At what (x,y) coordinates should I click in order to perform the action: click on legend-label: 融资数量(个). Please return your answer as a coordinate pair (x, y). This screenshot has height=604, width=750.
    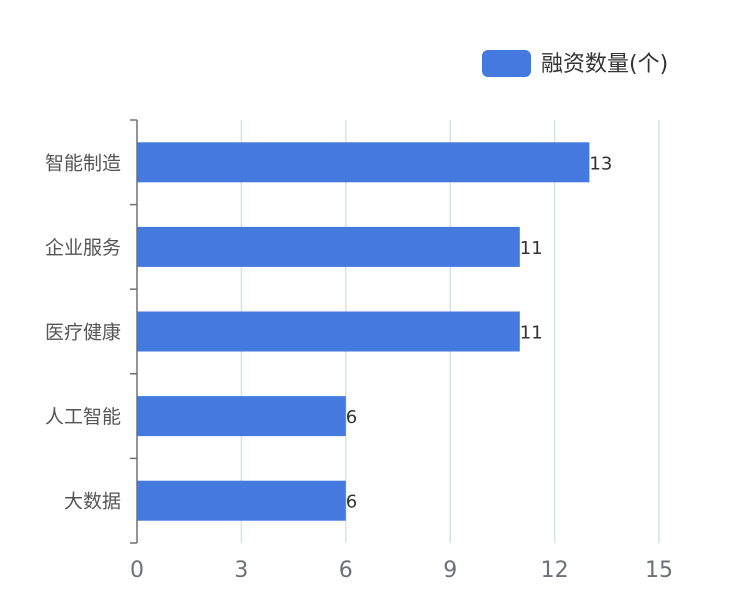
    Looking at the image, I should click on (604, 64).